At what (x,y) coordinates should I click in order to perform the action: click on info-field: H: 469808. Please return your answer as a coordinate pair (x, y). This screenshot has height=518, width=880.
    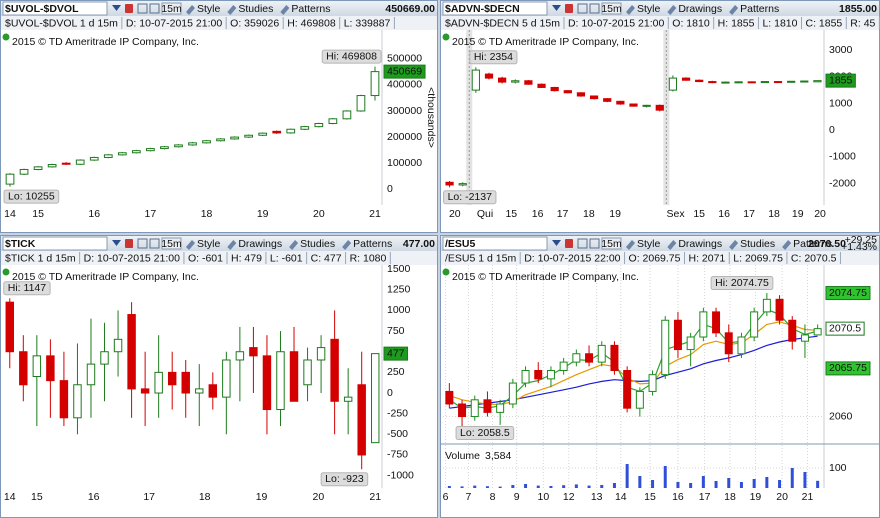
    Looking at the image, I should click on (311, 23).